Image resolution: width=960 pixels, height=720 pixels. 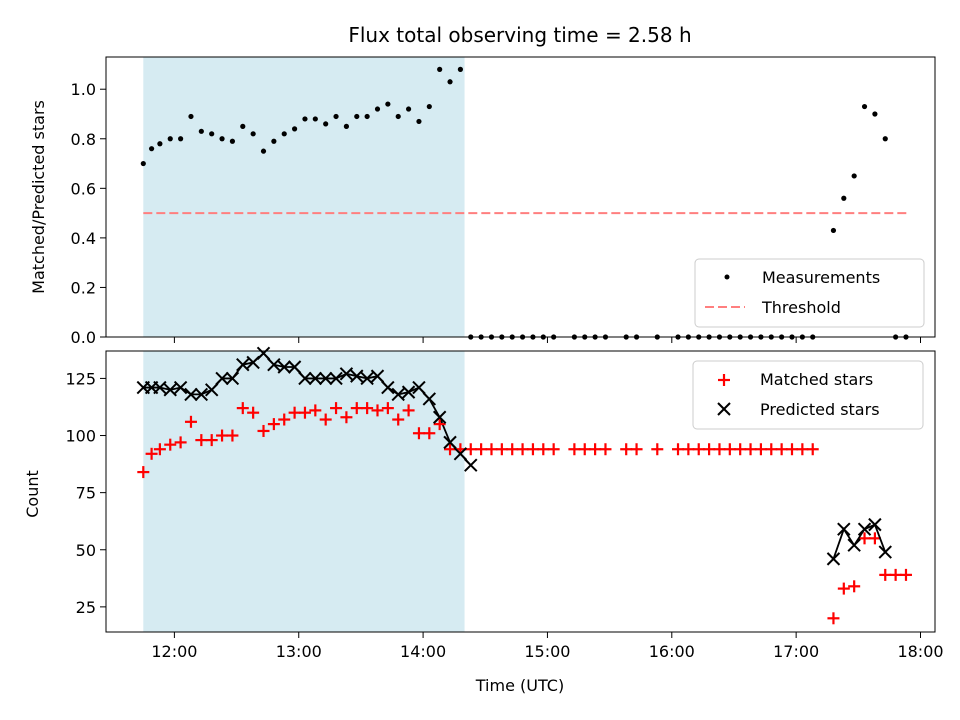 What do you see at coordinates (727, 277) in the screenshot?
I see `legend-marker-measurements` at bounding box center [727, 277].